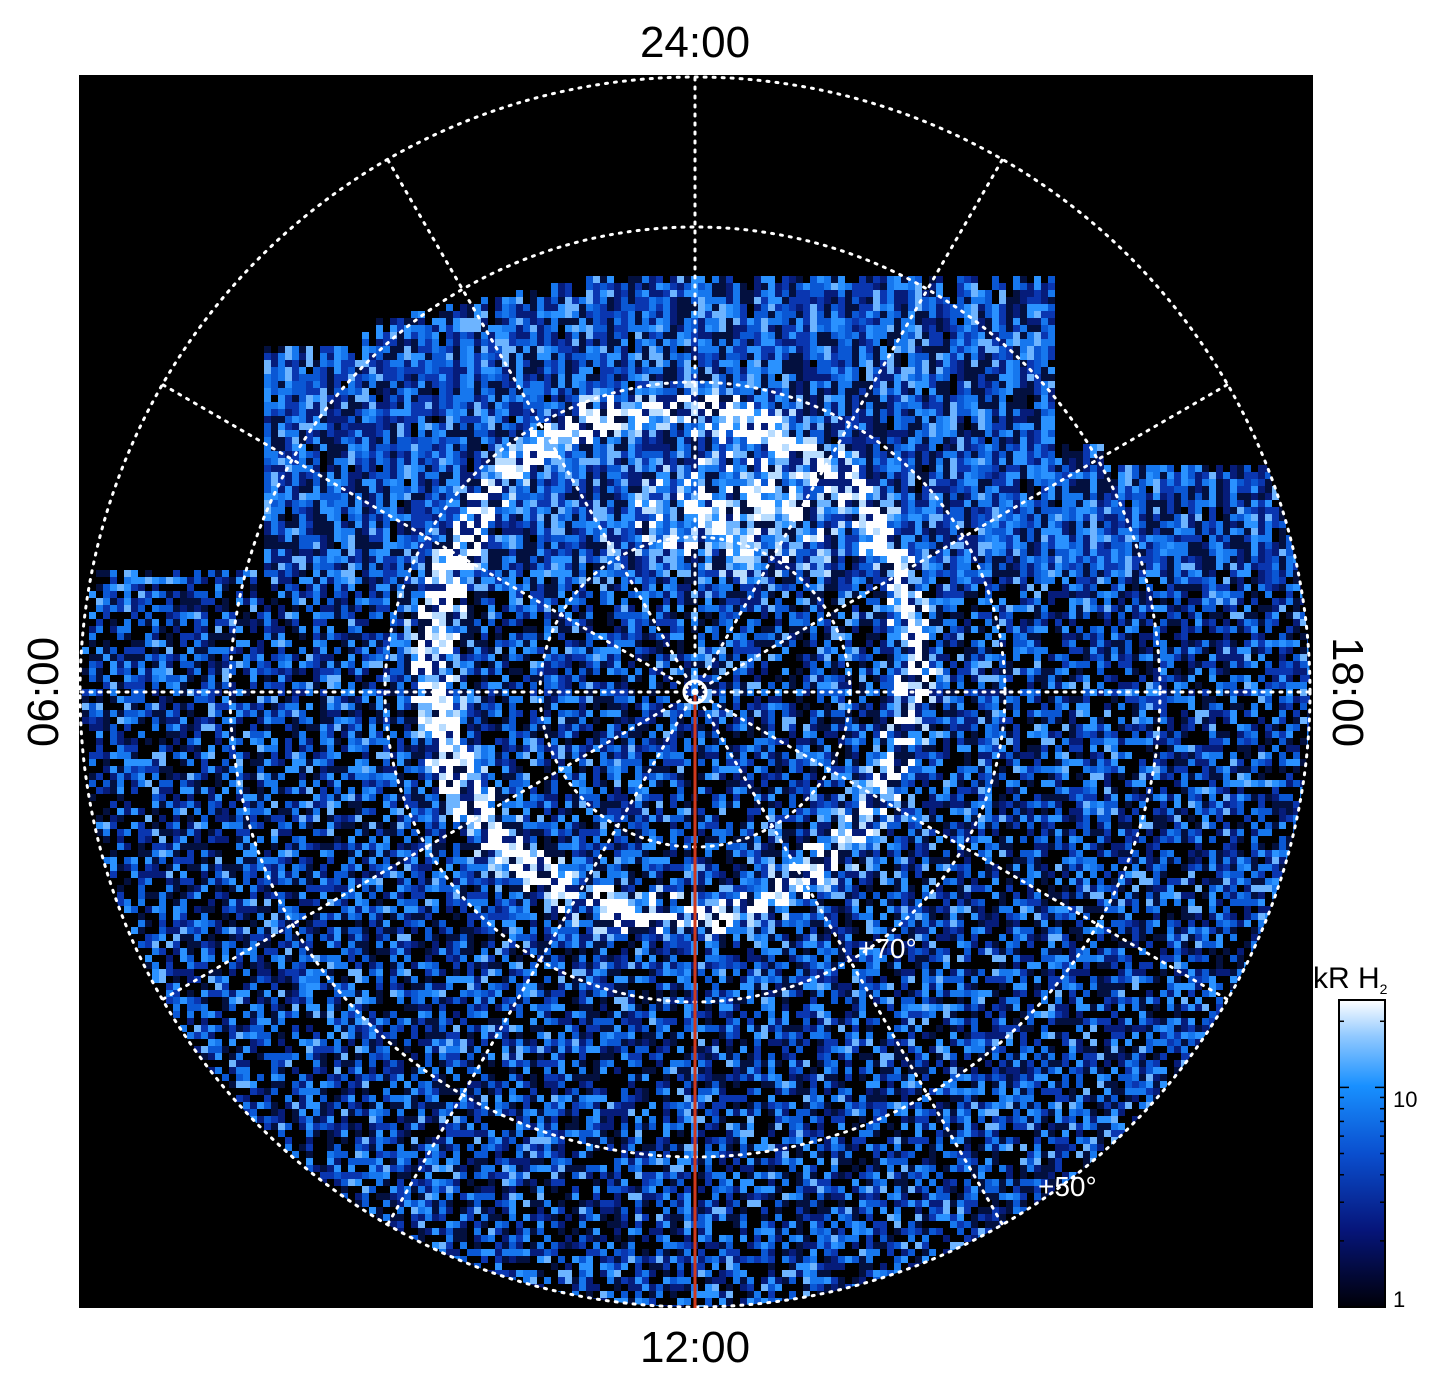 This screenshot has width=1447, height=1384. I want to click on local-time-label-right: 18:00, so click(1347, 692).